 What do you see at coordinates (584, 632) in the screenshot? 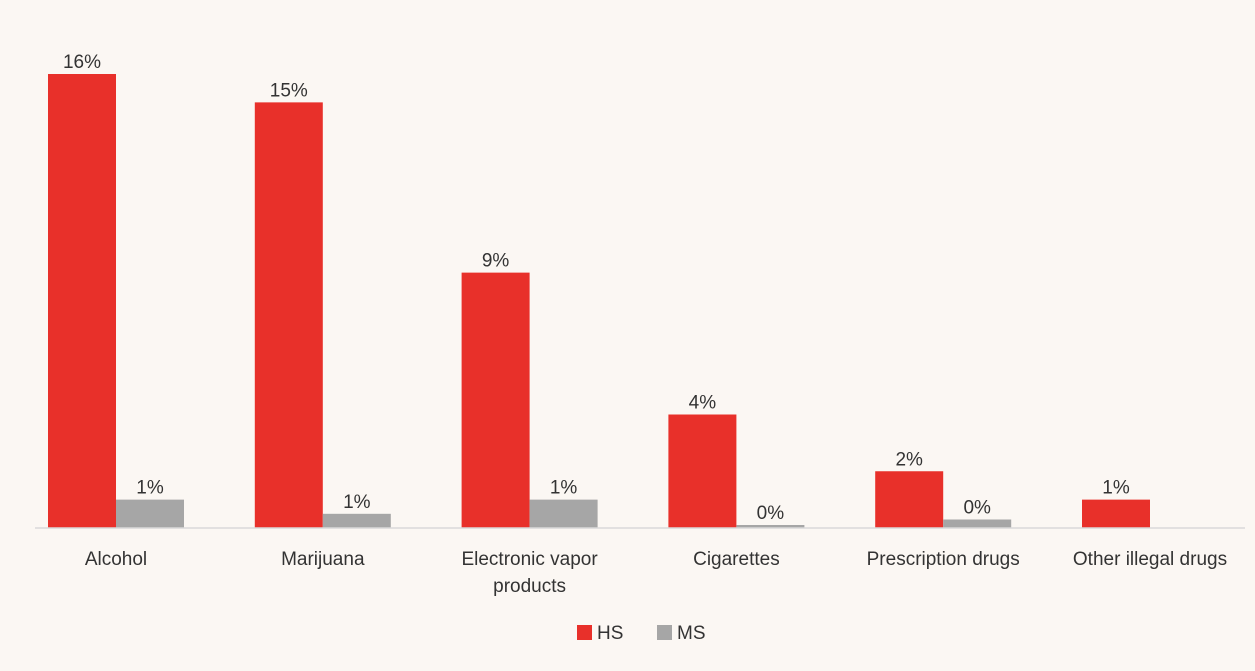
I see `legend-swatch-hs` at bounding box center [584, 632].